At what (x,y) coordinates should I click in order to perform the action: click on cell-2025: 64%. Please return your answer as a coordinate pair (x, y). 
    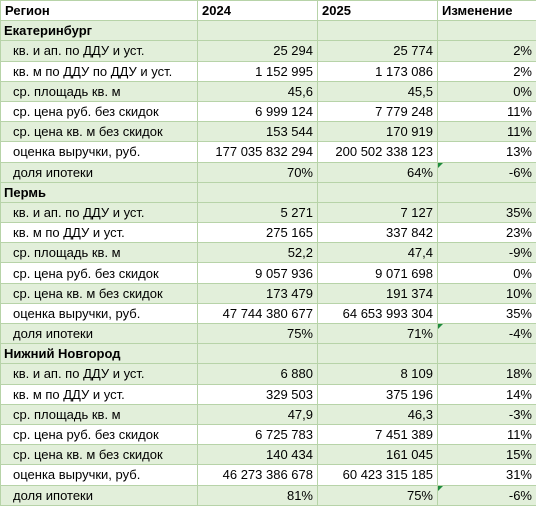
    Looking at the image, I should click on (378, 172).